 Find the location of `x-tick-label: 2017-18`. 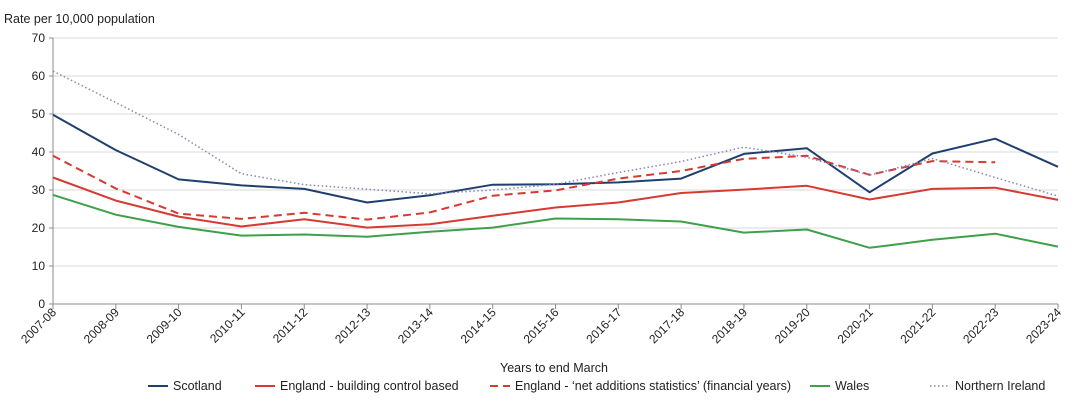

x-tick-label: 2017-18 is located at coordinates (666, 325).